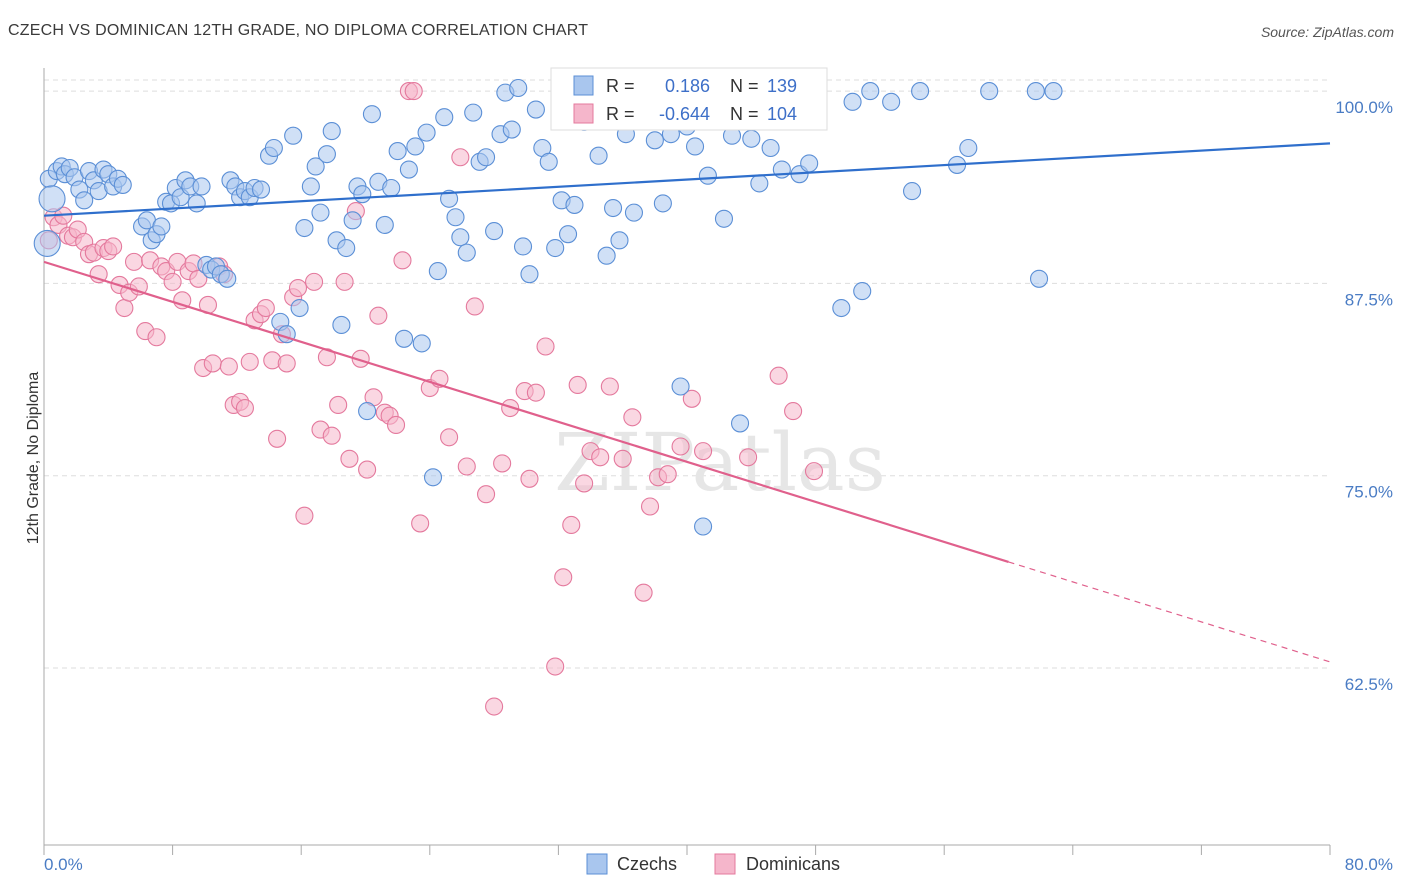 Image resolution: width=1406 pixels, height=892 pixels. Describe the element at coordinates (782, 114) in the screenshot. I see `legend-n-value-dominicans: 104` at that location.